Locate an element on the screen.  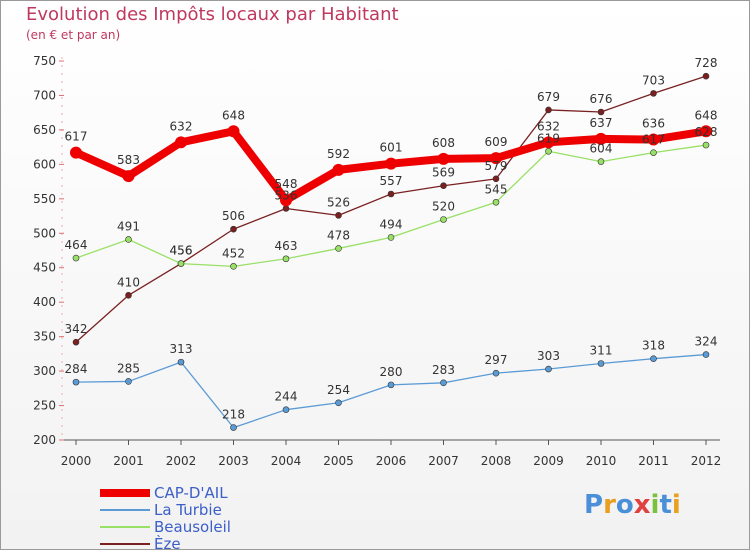
data-label--ze: 679 is located at coordinates (548, 97).